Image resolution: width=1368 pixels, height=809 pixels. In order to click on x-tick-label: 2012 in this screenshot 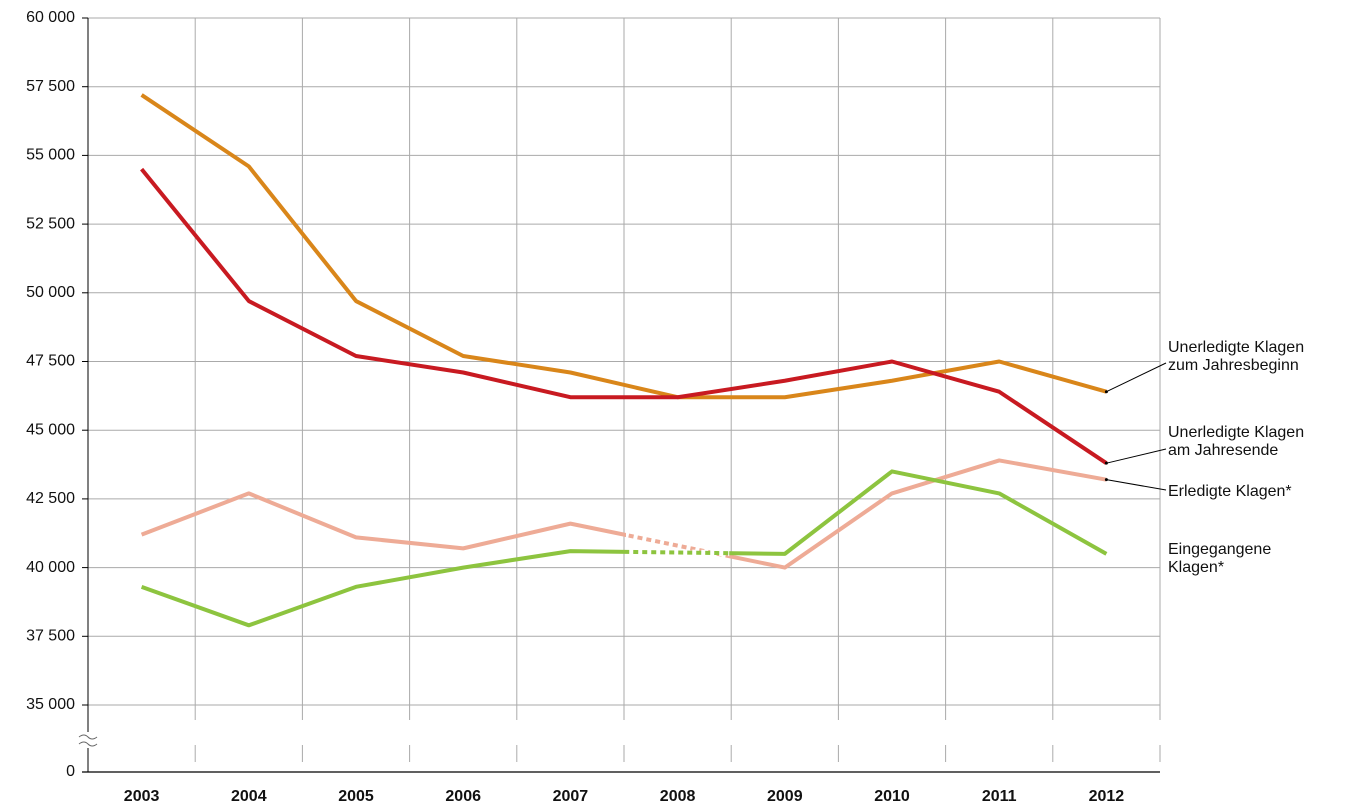, I will do `click(1107, 796)`.